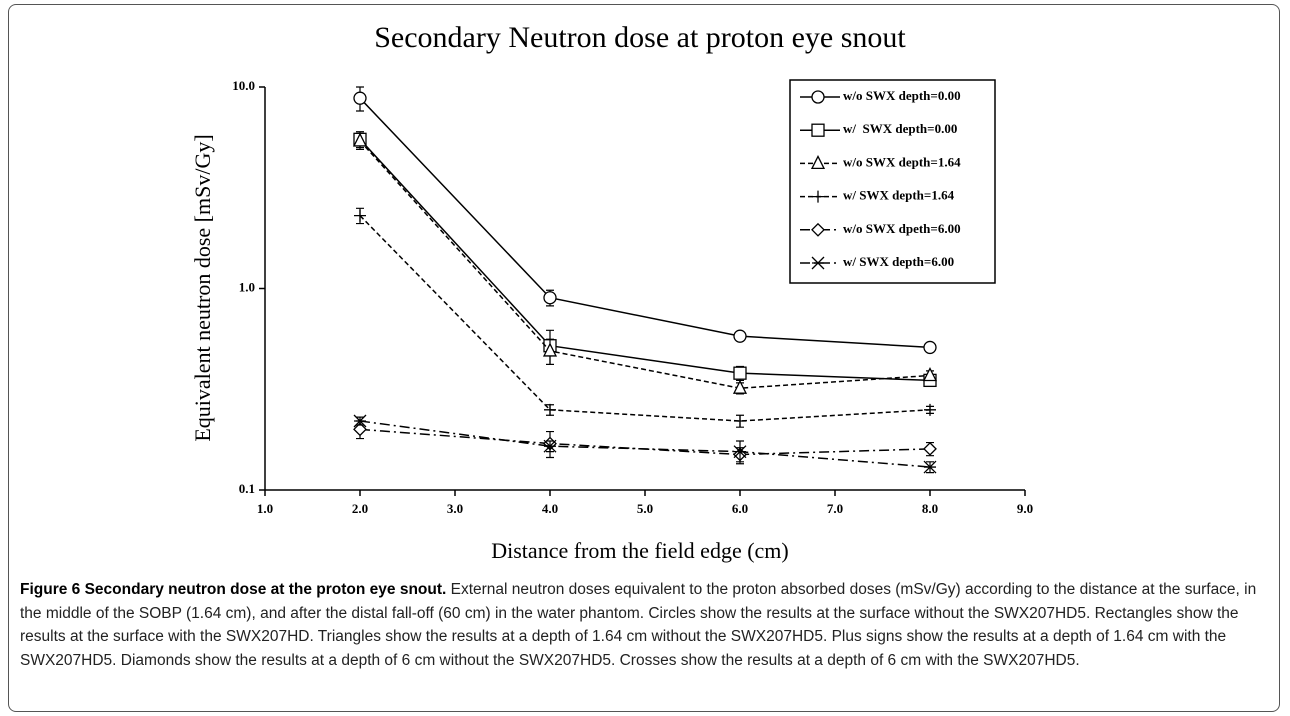 Image resolution: width=1290 pixels, height=716 pixels. I want to click on legend-label: w/ SWX depth=6.00, so click(898, 261).